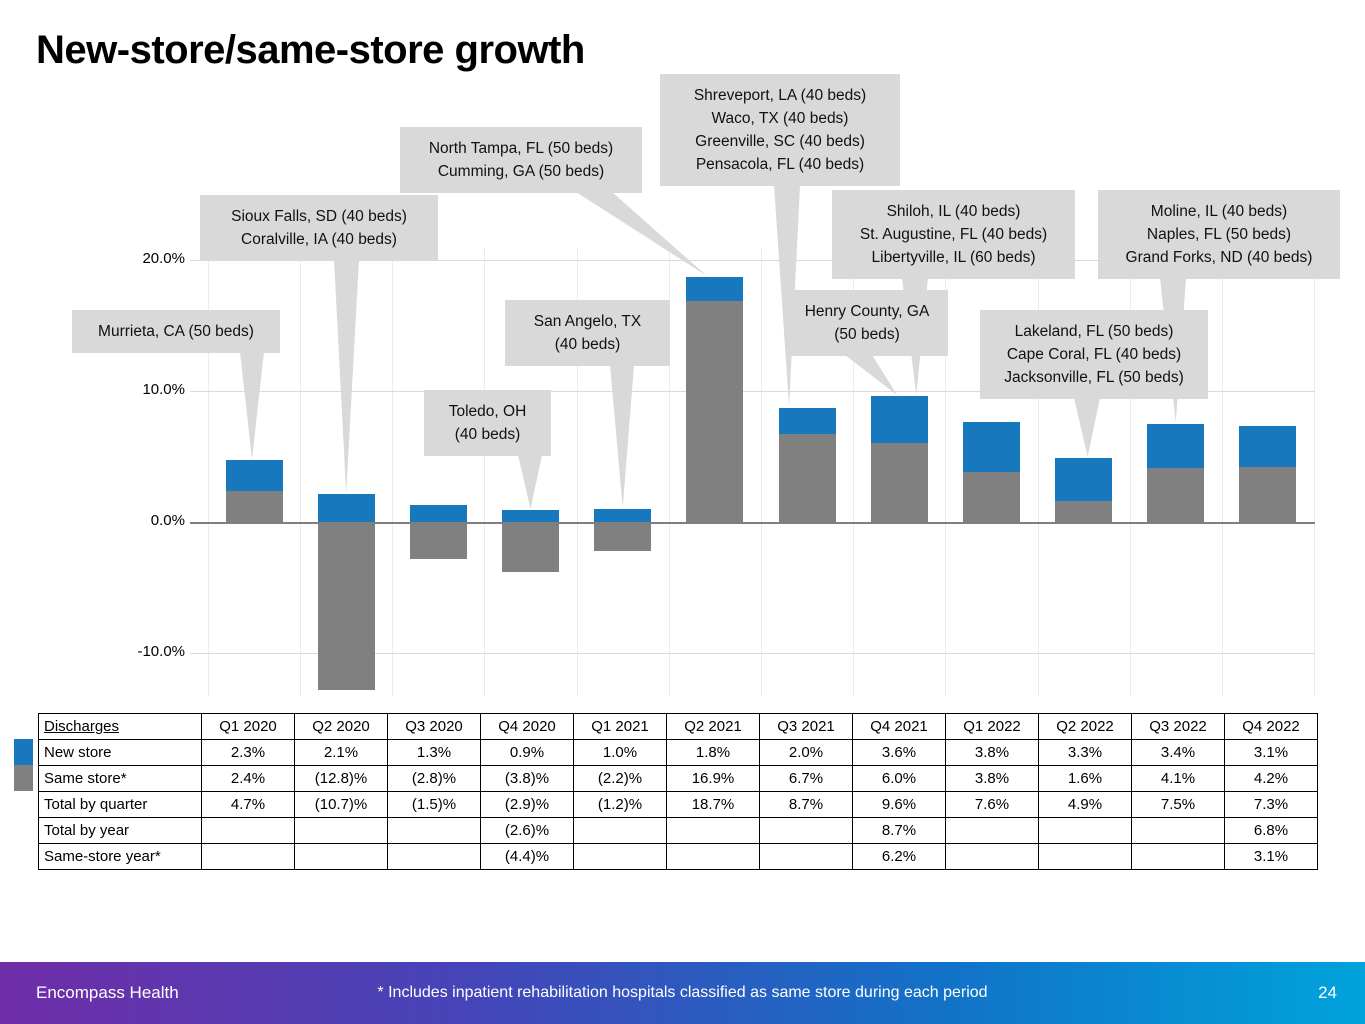 The image size is (1365, 1024). Describe the element at coordinates (434, 778) in the screenshot. I see `table-cell: (2.8)%` at that location.